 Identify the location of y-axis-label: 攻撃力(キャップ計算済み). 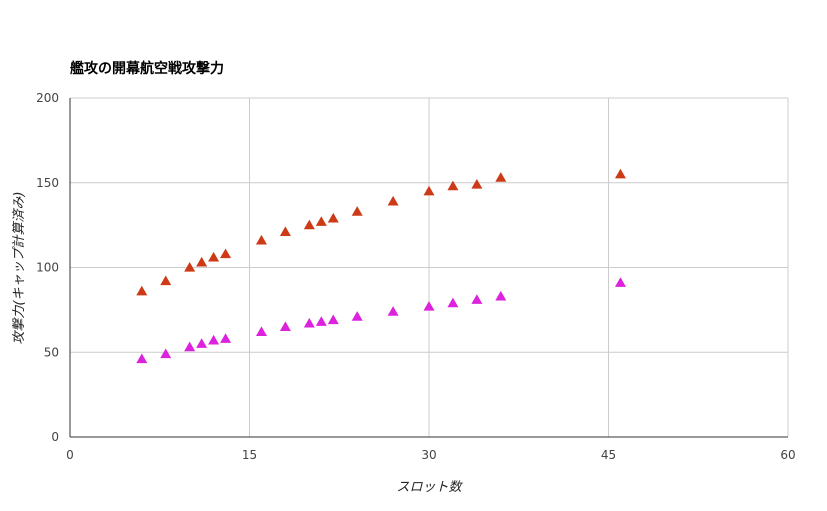
(19, 267).